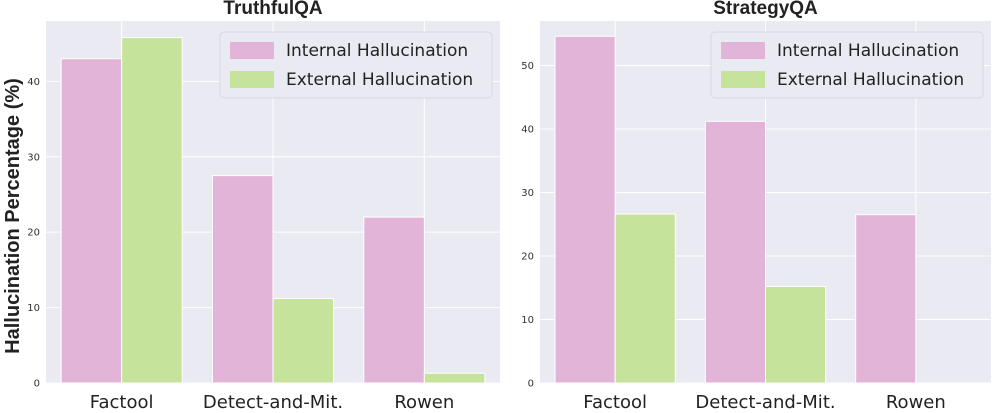 The image size is (996, 413). What do you see at coordinates (743, 79) in the screenshot?
I see `strategyqa-legend-swatch-external` at bounding box center [743, 79].